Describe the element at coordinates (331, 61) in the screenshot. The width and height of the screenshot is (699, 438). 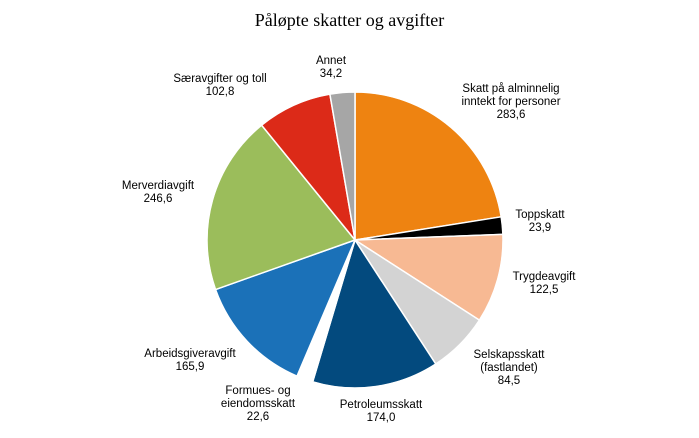
I see `slice-name-label: Annet` at that location.